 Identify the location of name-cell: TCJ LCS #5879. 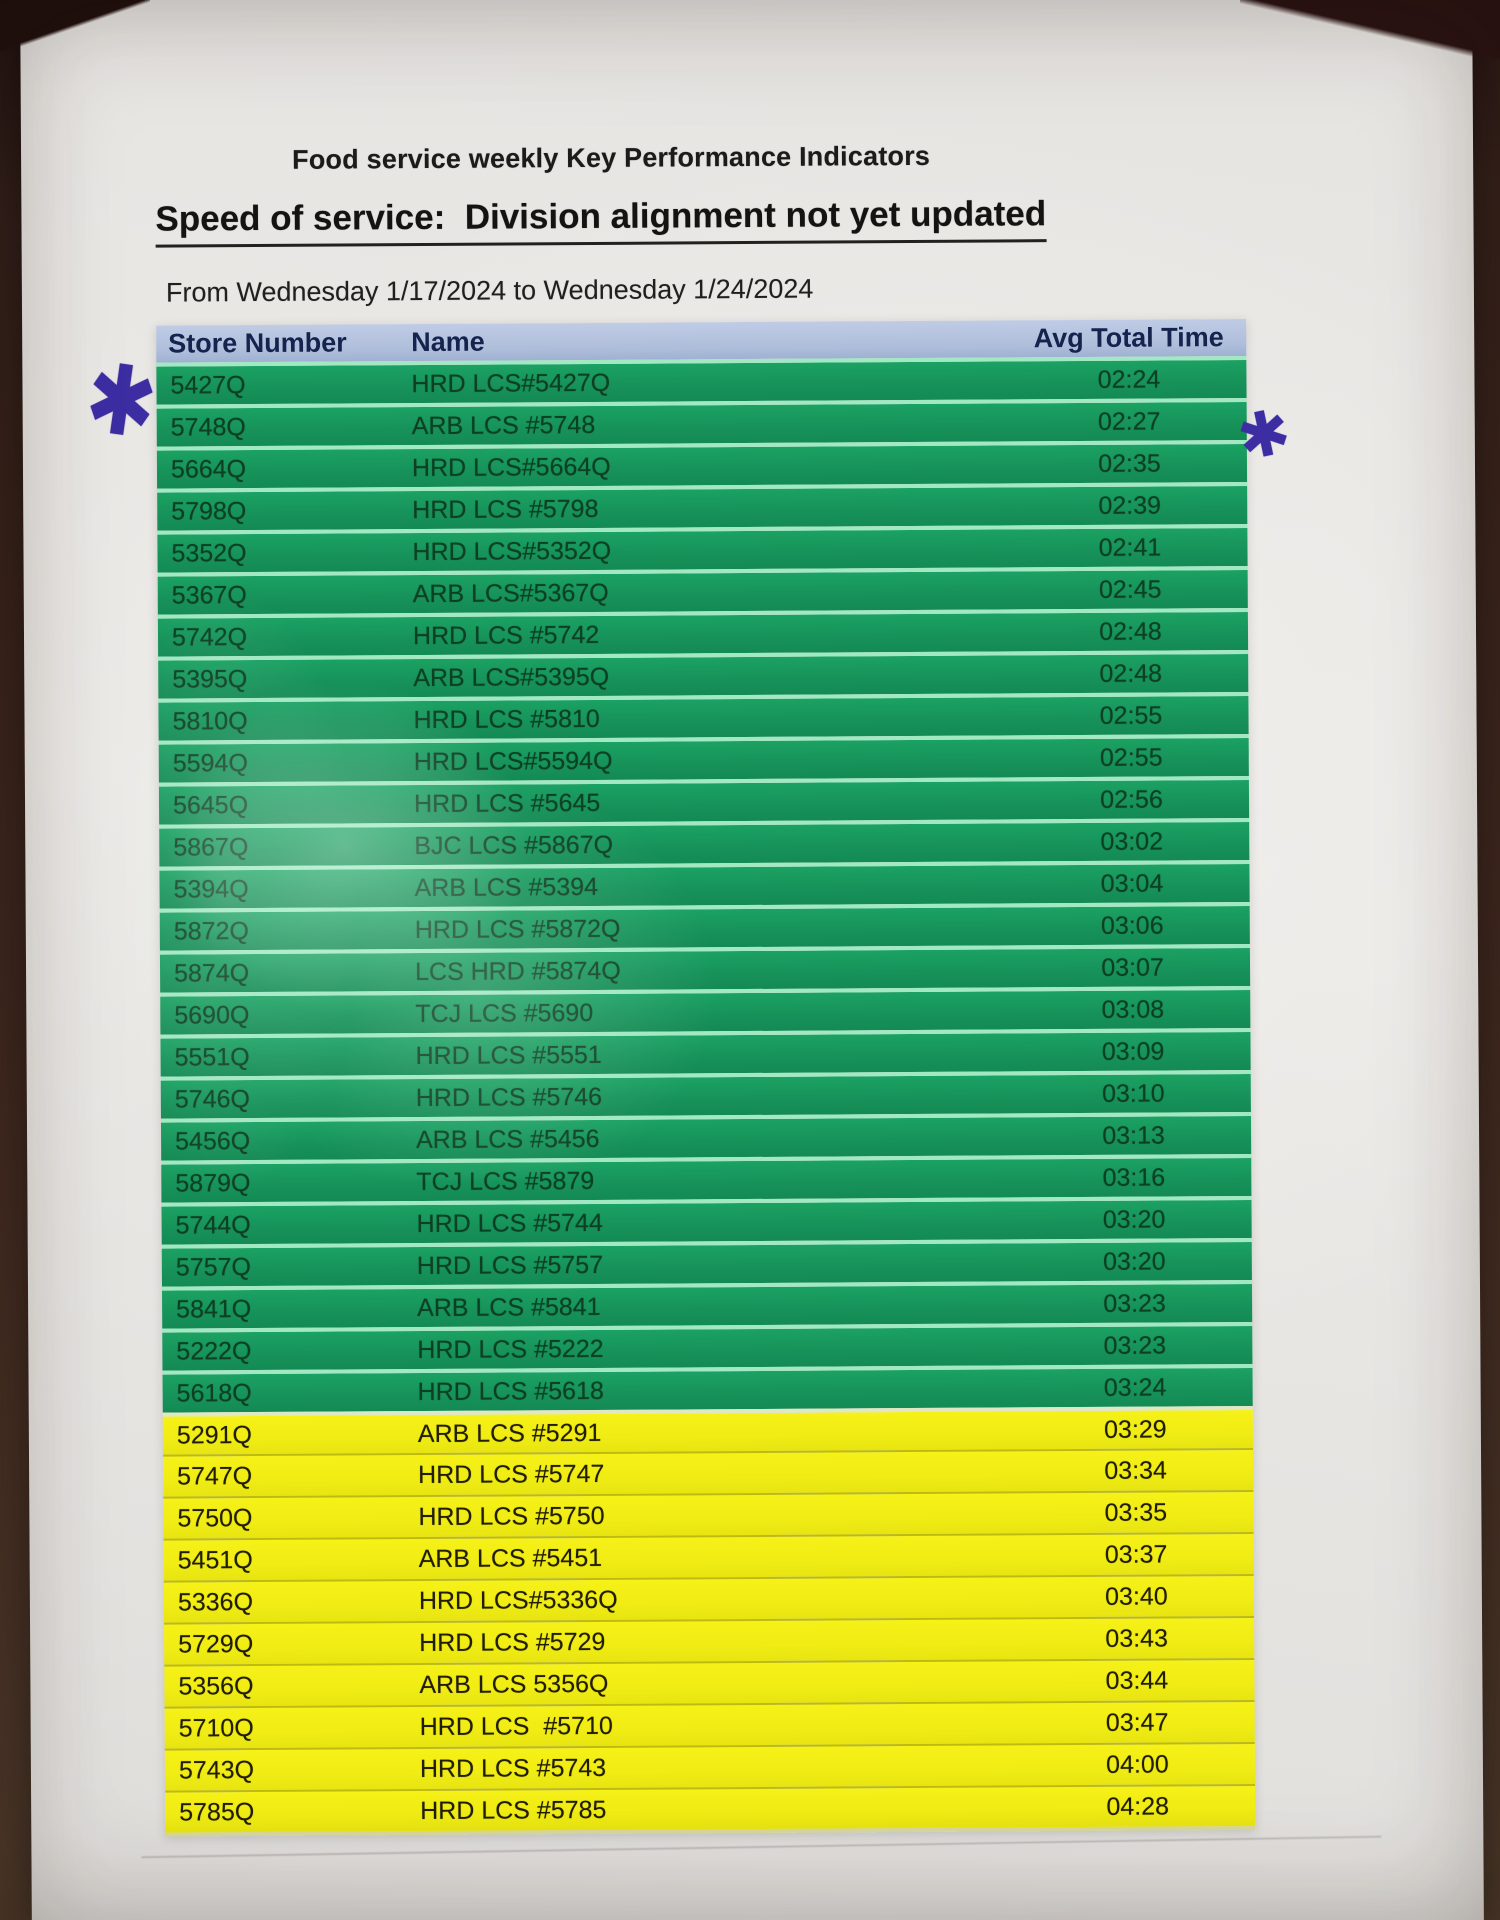
(505, 1181).